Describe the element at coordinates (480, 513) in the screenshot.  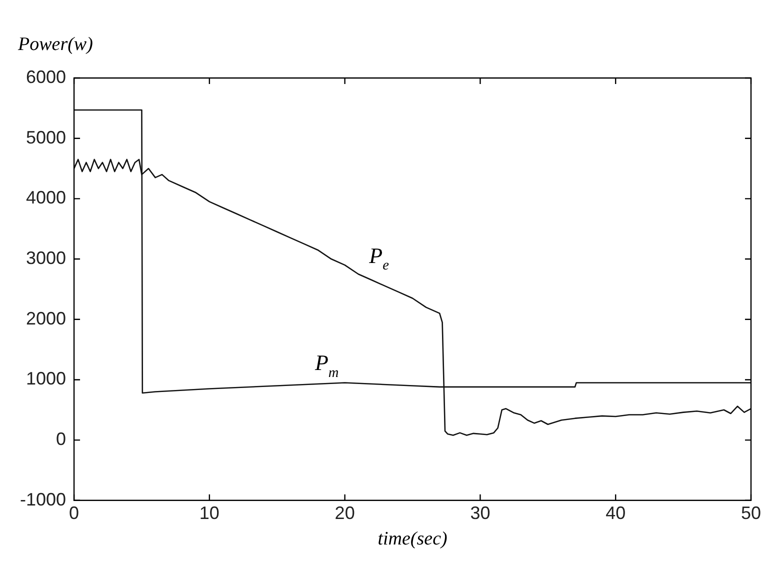
I see `x-tick-label: 30` at that location.